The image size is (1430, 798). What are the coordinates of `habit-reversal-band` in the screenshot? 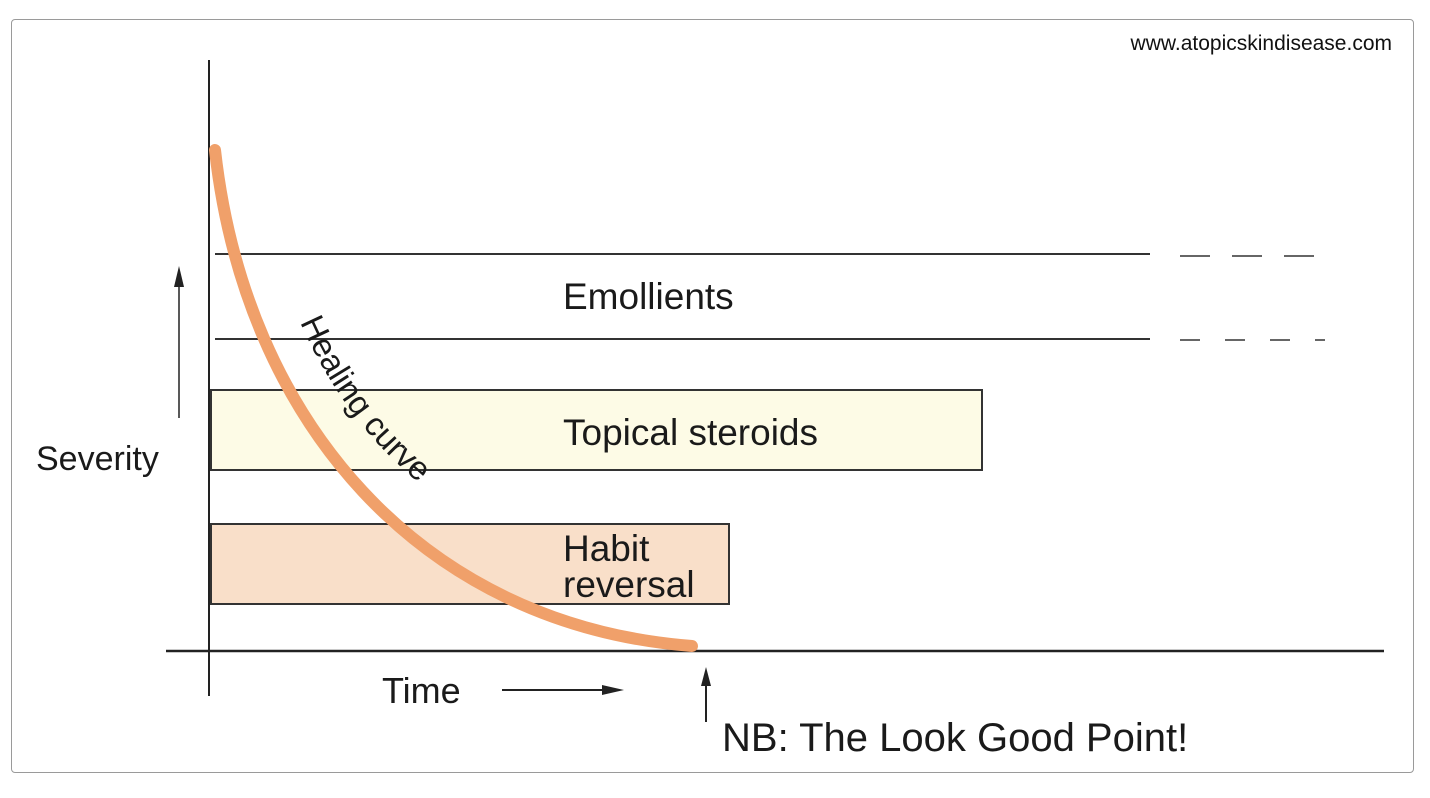 It's located at (470, 564).